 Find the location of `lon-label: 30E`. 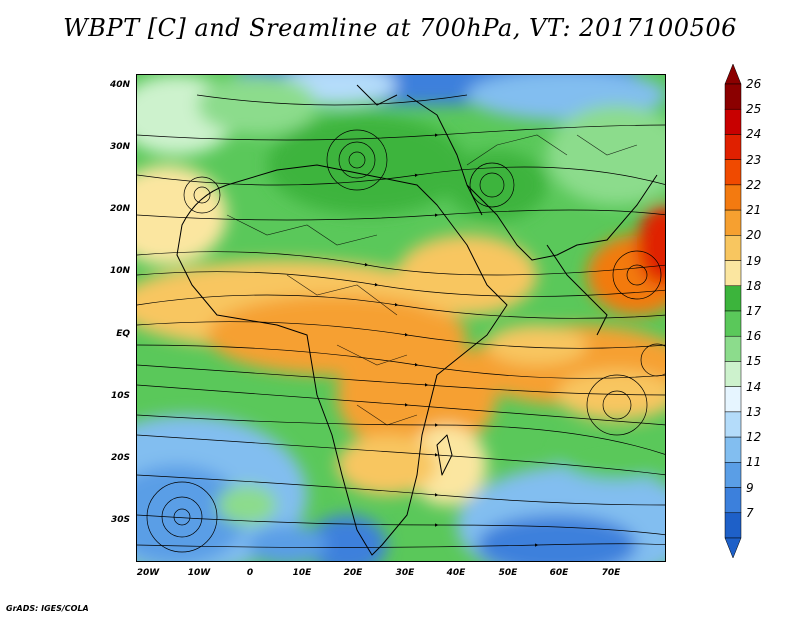

lon-label: 30E is located at coordinates (405, 573).